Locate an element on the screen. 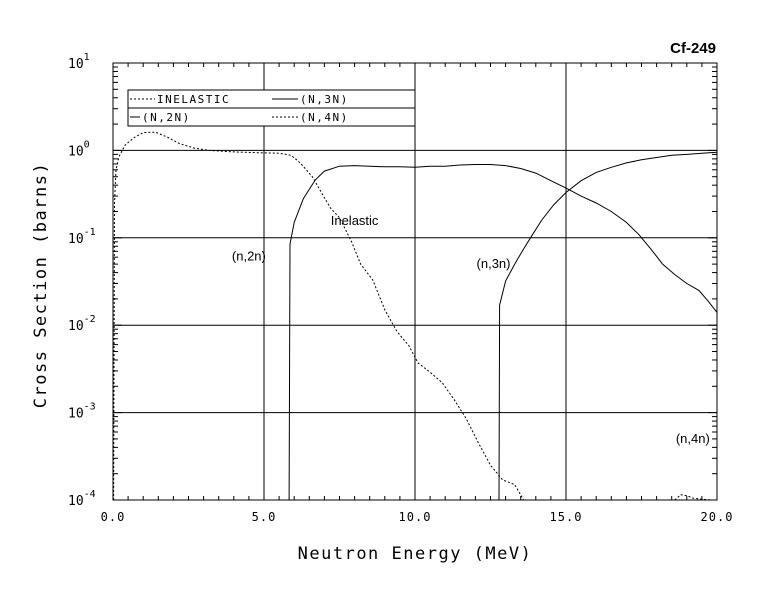 The height and width of the screenshot is (590, 780). y-tick-label: 10⁰ is located at coordinates (79, 149).